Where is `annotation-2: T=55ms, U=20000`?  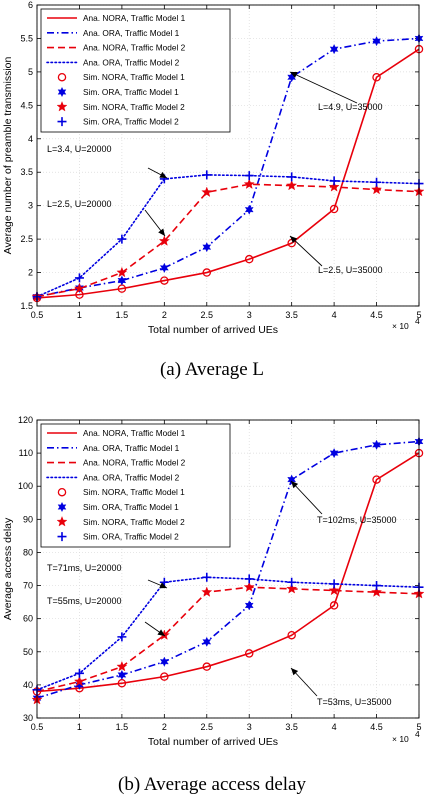 annotation-2: T=55ms, U=20000 is located at coordinates (106, 616).